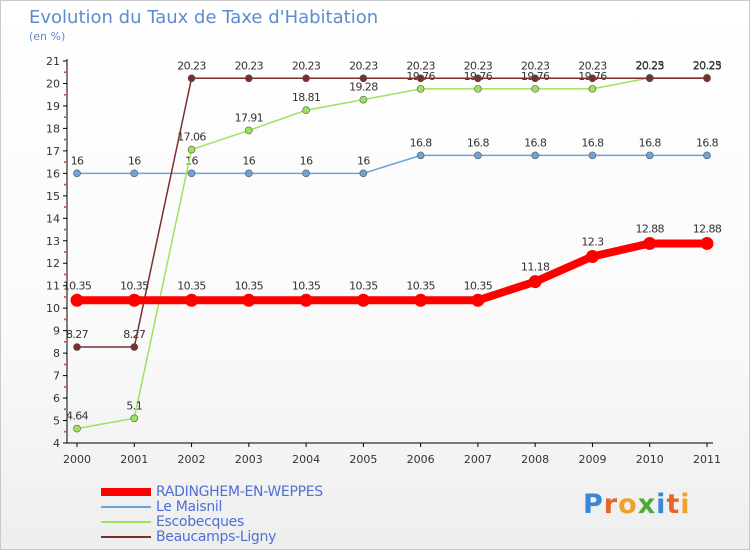  Describe the element at coordinates (363, 87) in the screenshot. I see `data-label: 19.28` at that location.